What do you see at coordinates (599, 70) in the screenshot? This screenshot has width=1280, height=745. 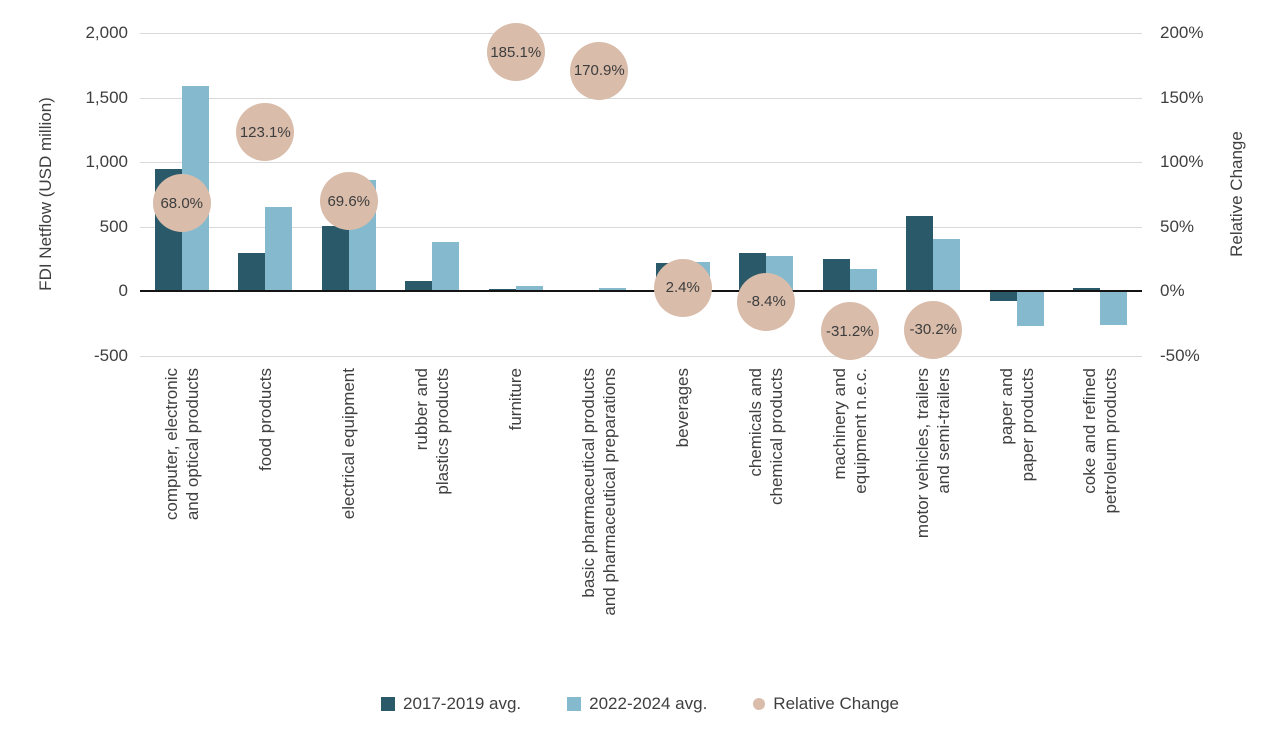 I see `relative-change-bubble: 170.9%` at bounding box center [599, 70].